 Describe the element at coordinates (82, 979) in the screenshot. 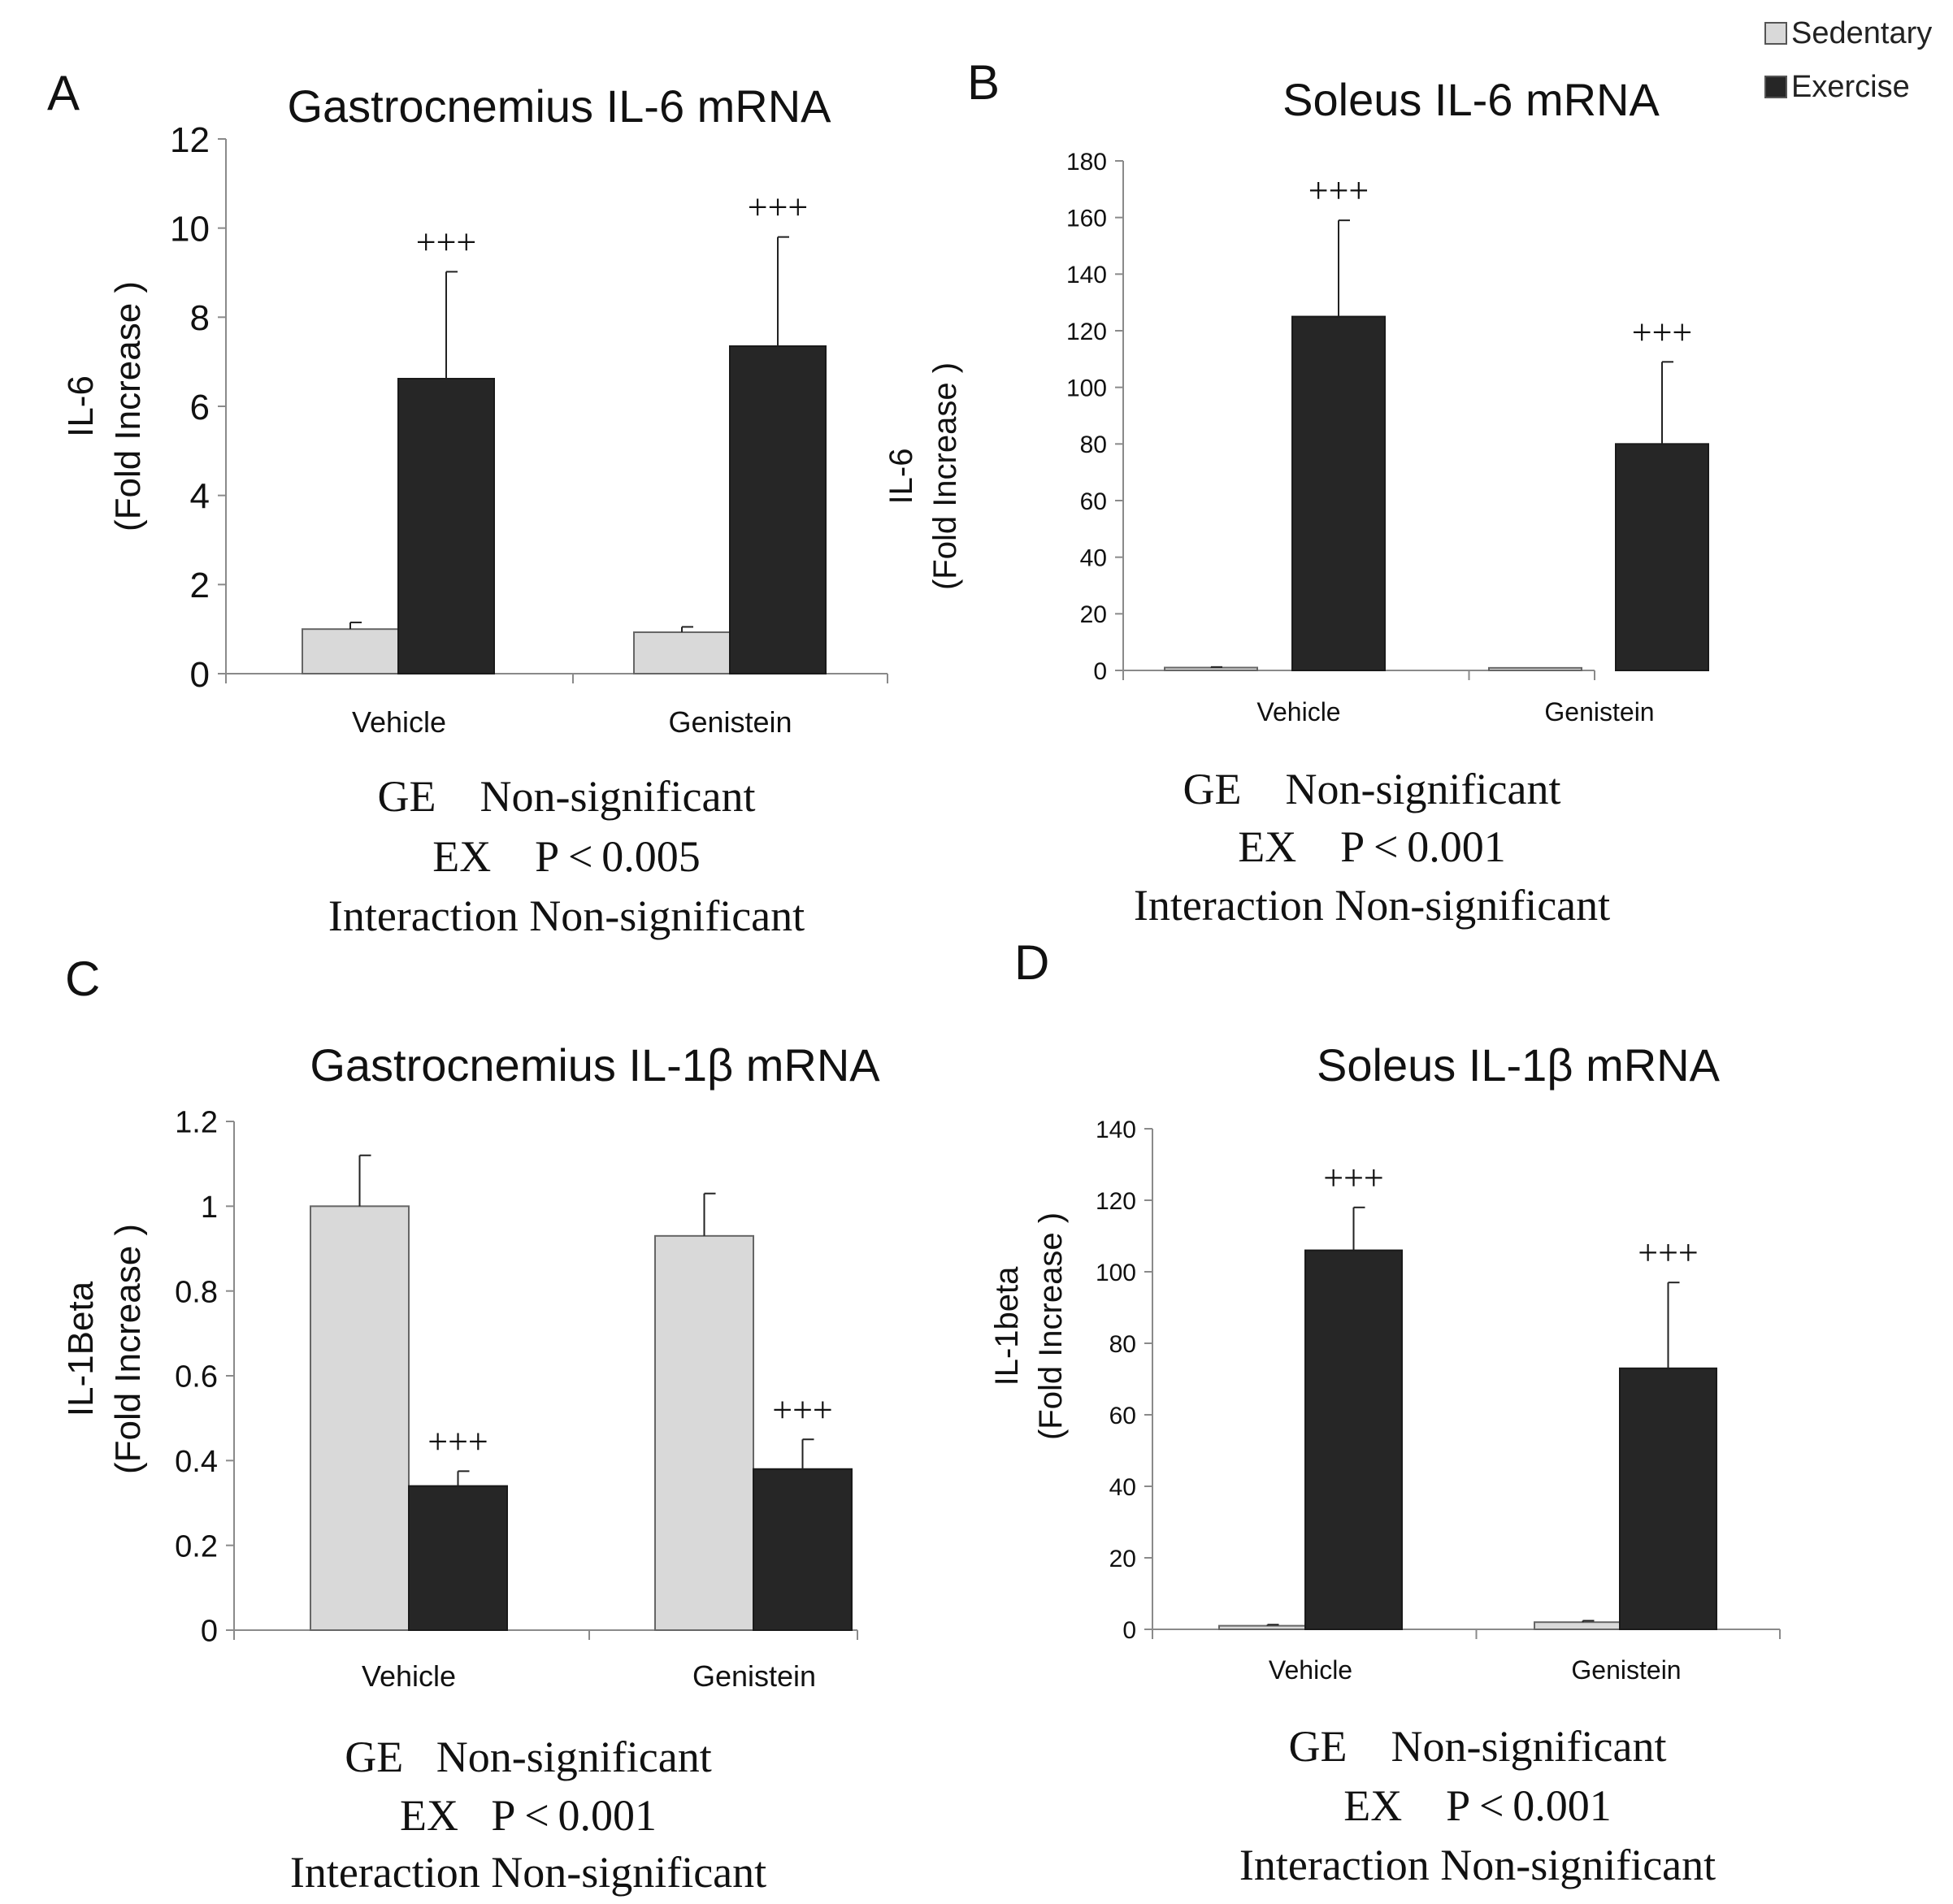

I see `panel-letter: C` at that location.